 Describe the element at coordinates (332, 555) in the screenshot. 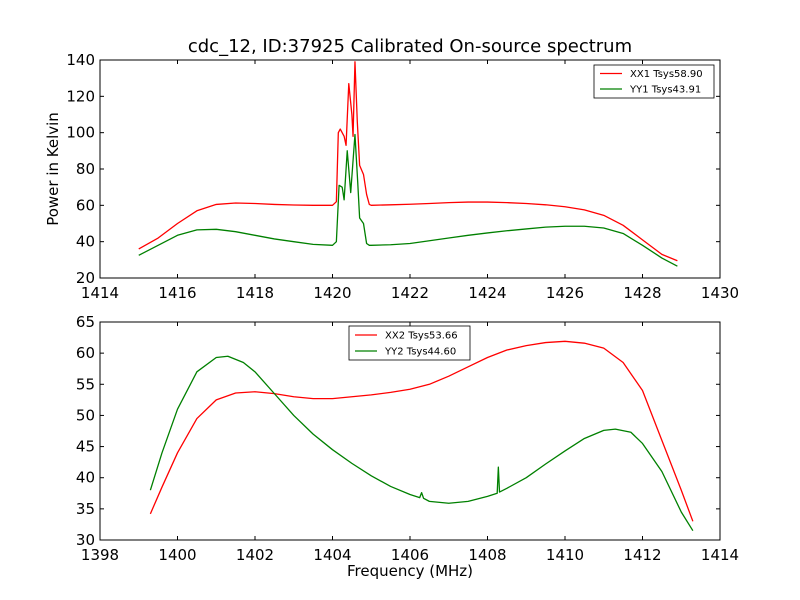

I see `bottom-x-tick-label: 1404` at that location.